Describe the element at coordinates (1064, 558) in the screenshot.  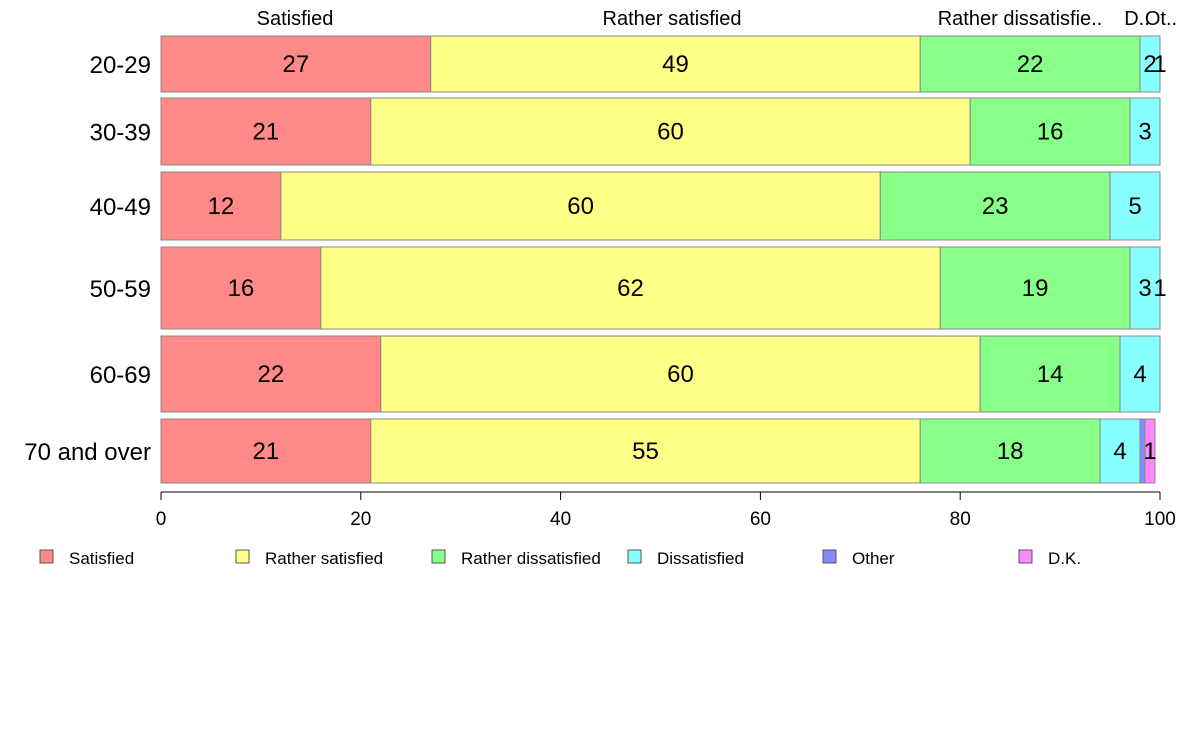
I see `legend-label-5: D.K.` at that location.